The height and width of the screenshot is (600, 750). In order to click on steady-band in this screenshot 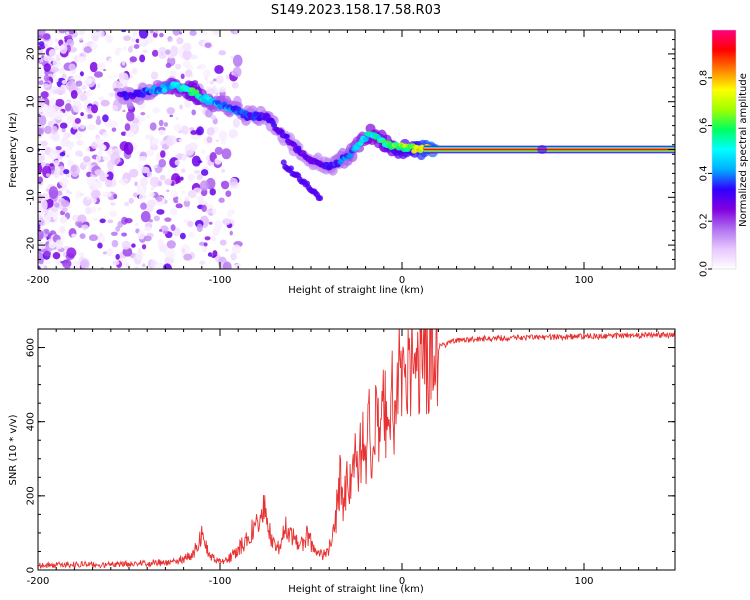, I will do `click(549, 149)`.